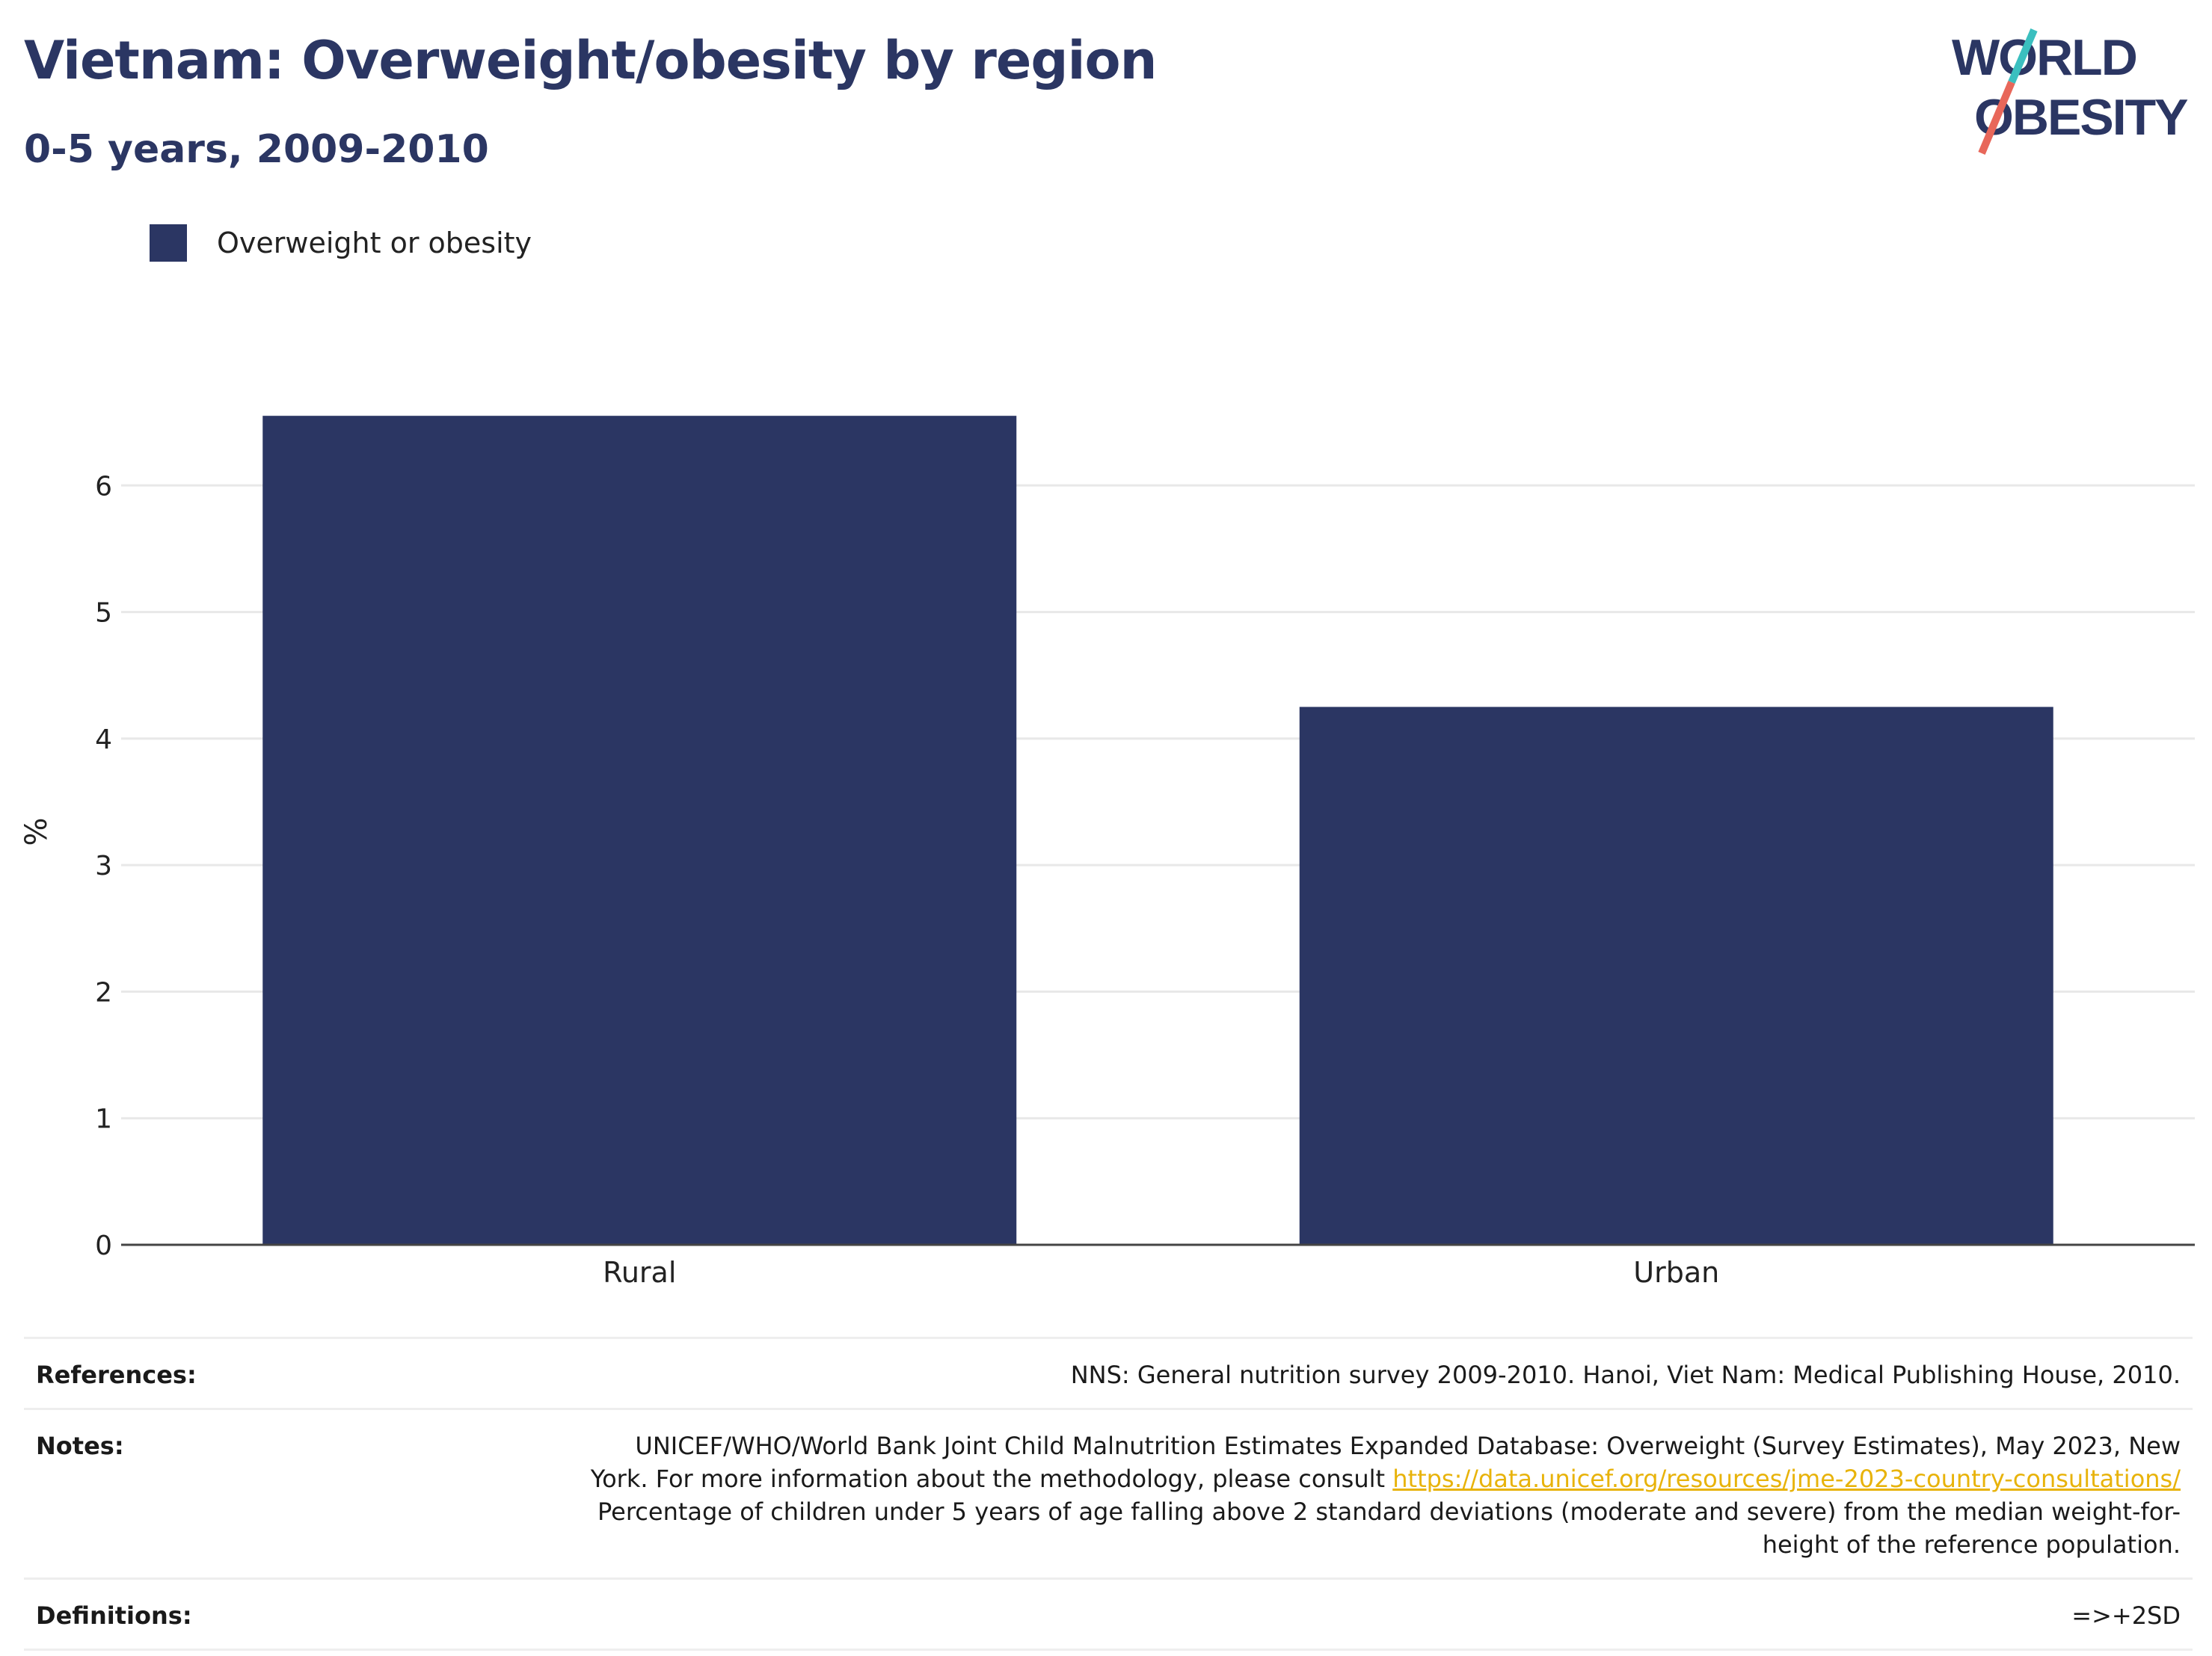 This screenshot has width=2212, height=1656. Describe the element at coordinates (2044, 57) in the screenshot. I see `logo-text-world: WORLD` at that location.